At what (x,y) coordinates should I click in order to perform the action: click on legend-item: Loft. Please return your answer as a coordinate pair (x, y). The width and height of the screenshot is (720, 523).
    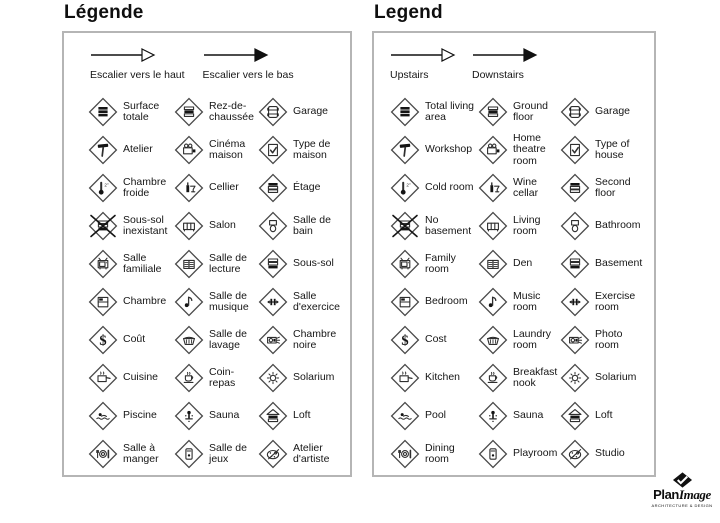
    Looking at the image, I should click on (304, 416).